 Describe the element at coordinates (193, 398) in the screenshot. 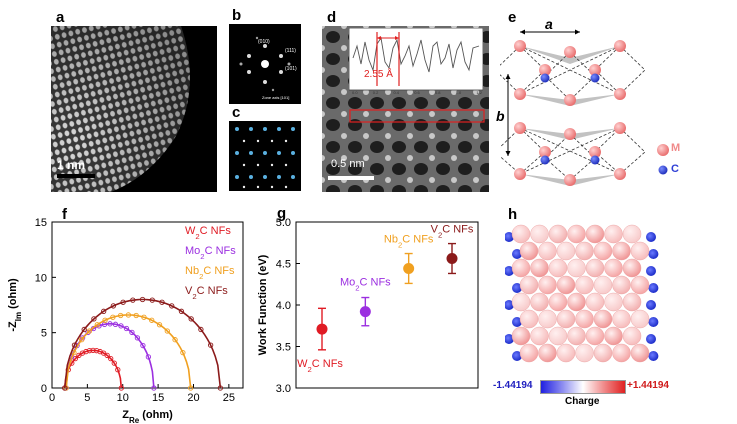

I see `panel-f-xtick-label: 20` at that location.